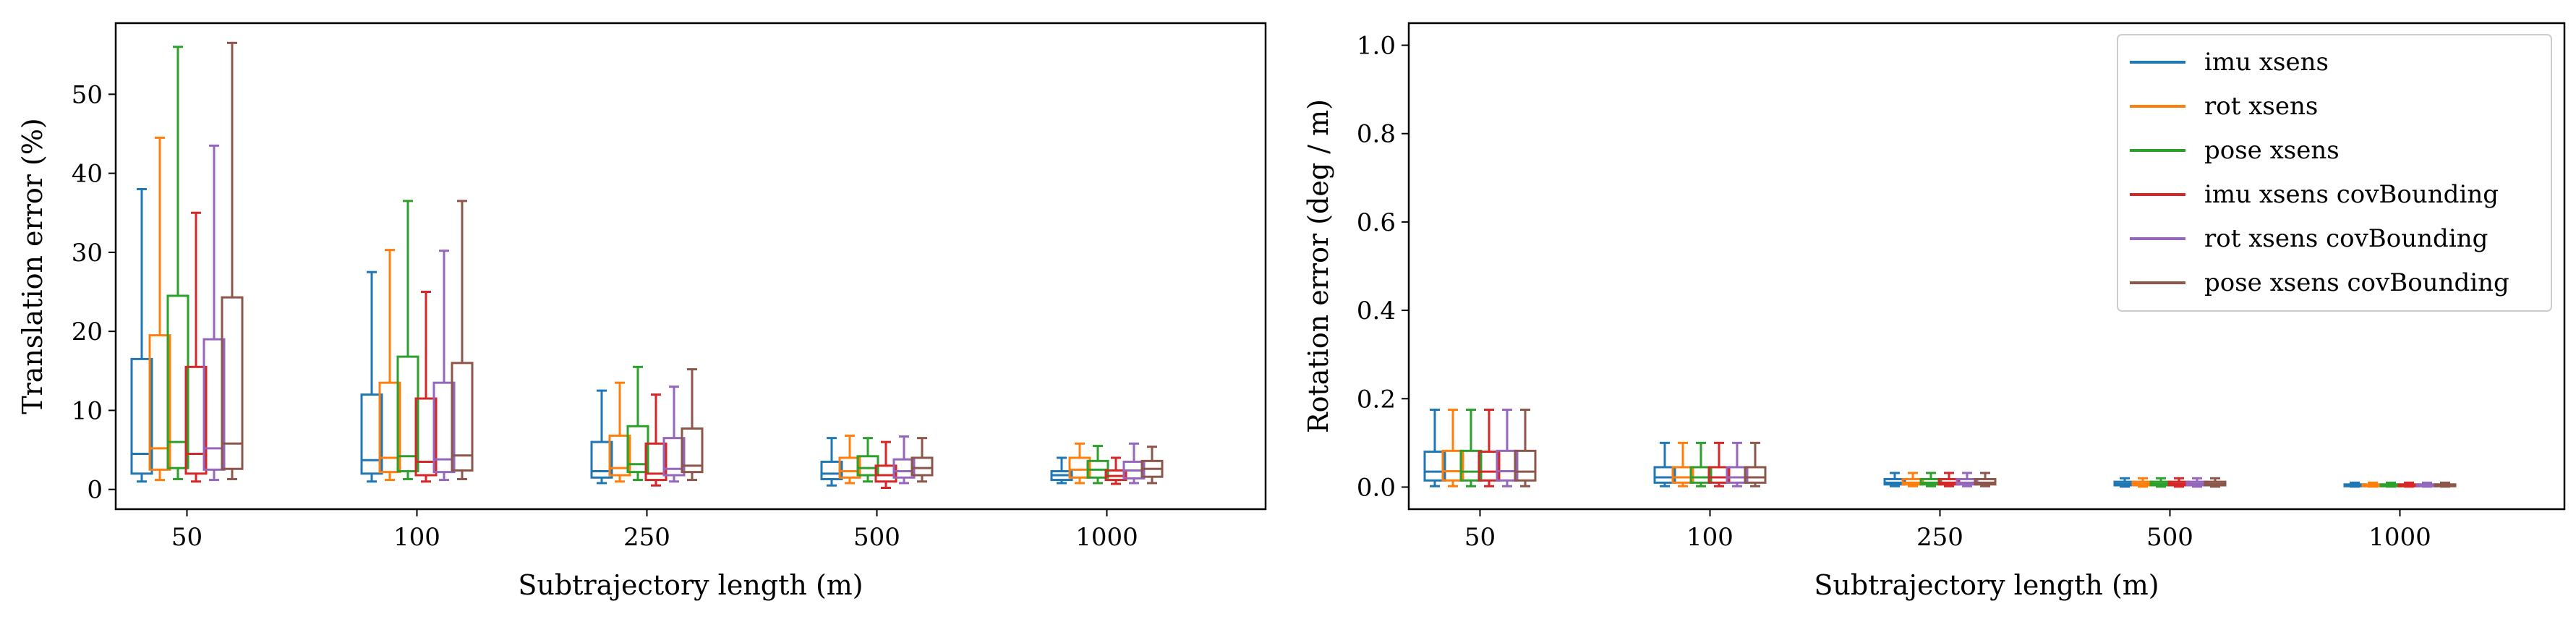 The image size is (2576, 622). What do you see at coordinates (187, 537) in the screenshot?
I see `left-x-tick-label: 50` at bounding box center [187, 537].